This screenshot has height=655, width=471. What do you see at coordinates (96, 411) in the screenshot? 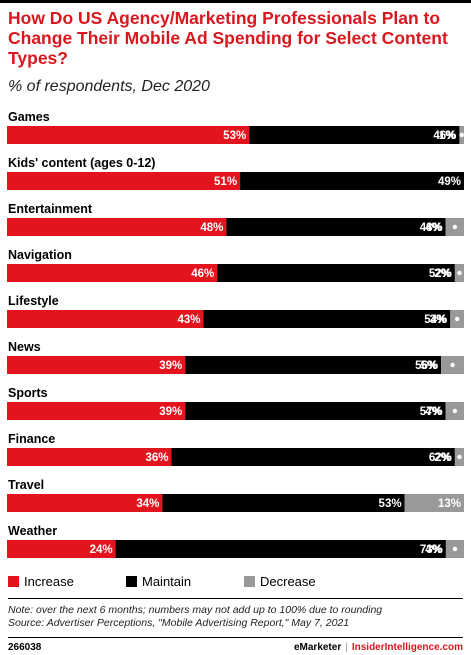
I see `bar-increase-sports` at bounding box center [96, 411].